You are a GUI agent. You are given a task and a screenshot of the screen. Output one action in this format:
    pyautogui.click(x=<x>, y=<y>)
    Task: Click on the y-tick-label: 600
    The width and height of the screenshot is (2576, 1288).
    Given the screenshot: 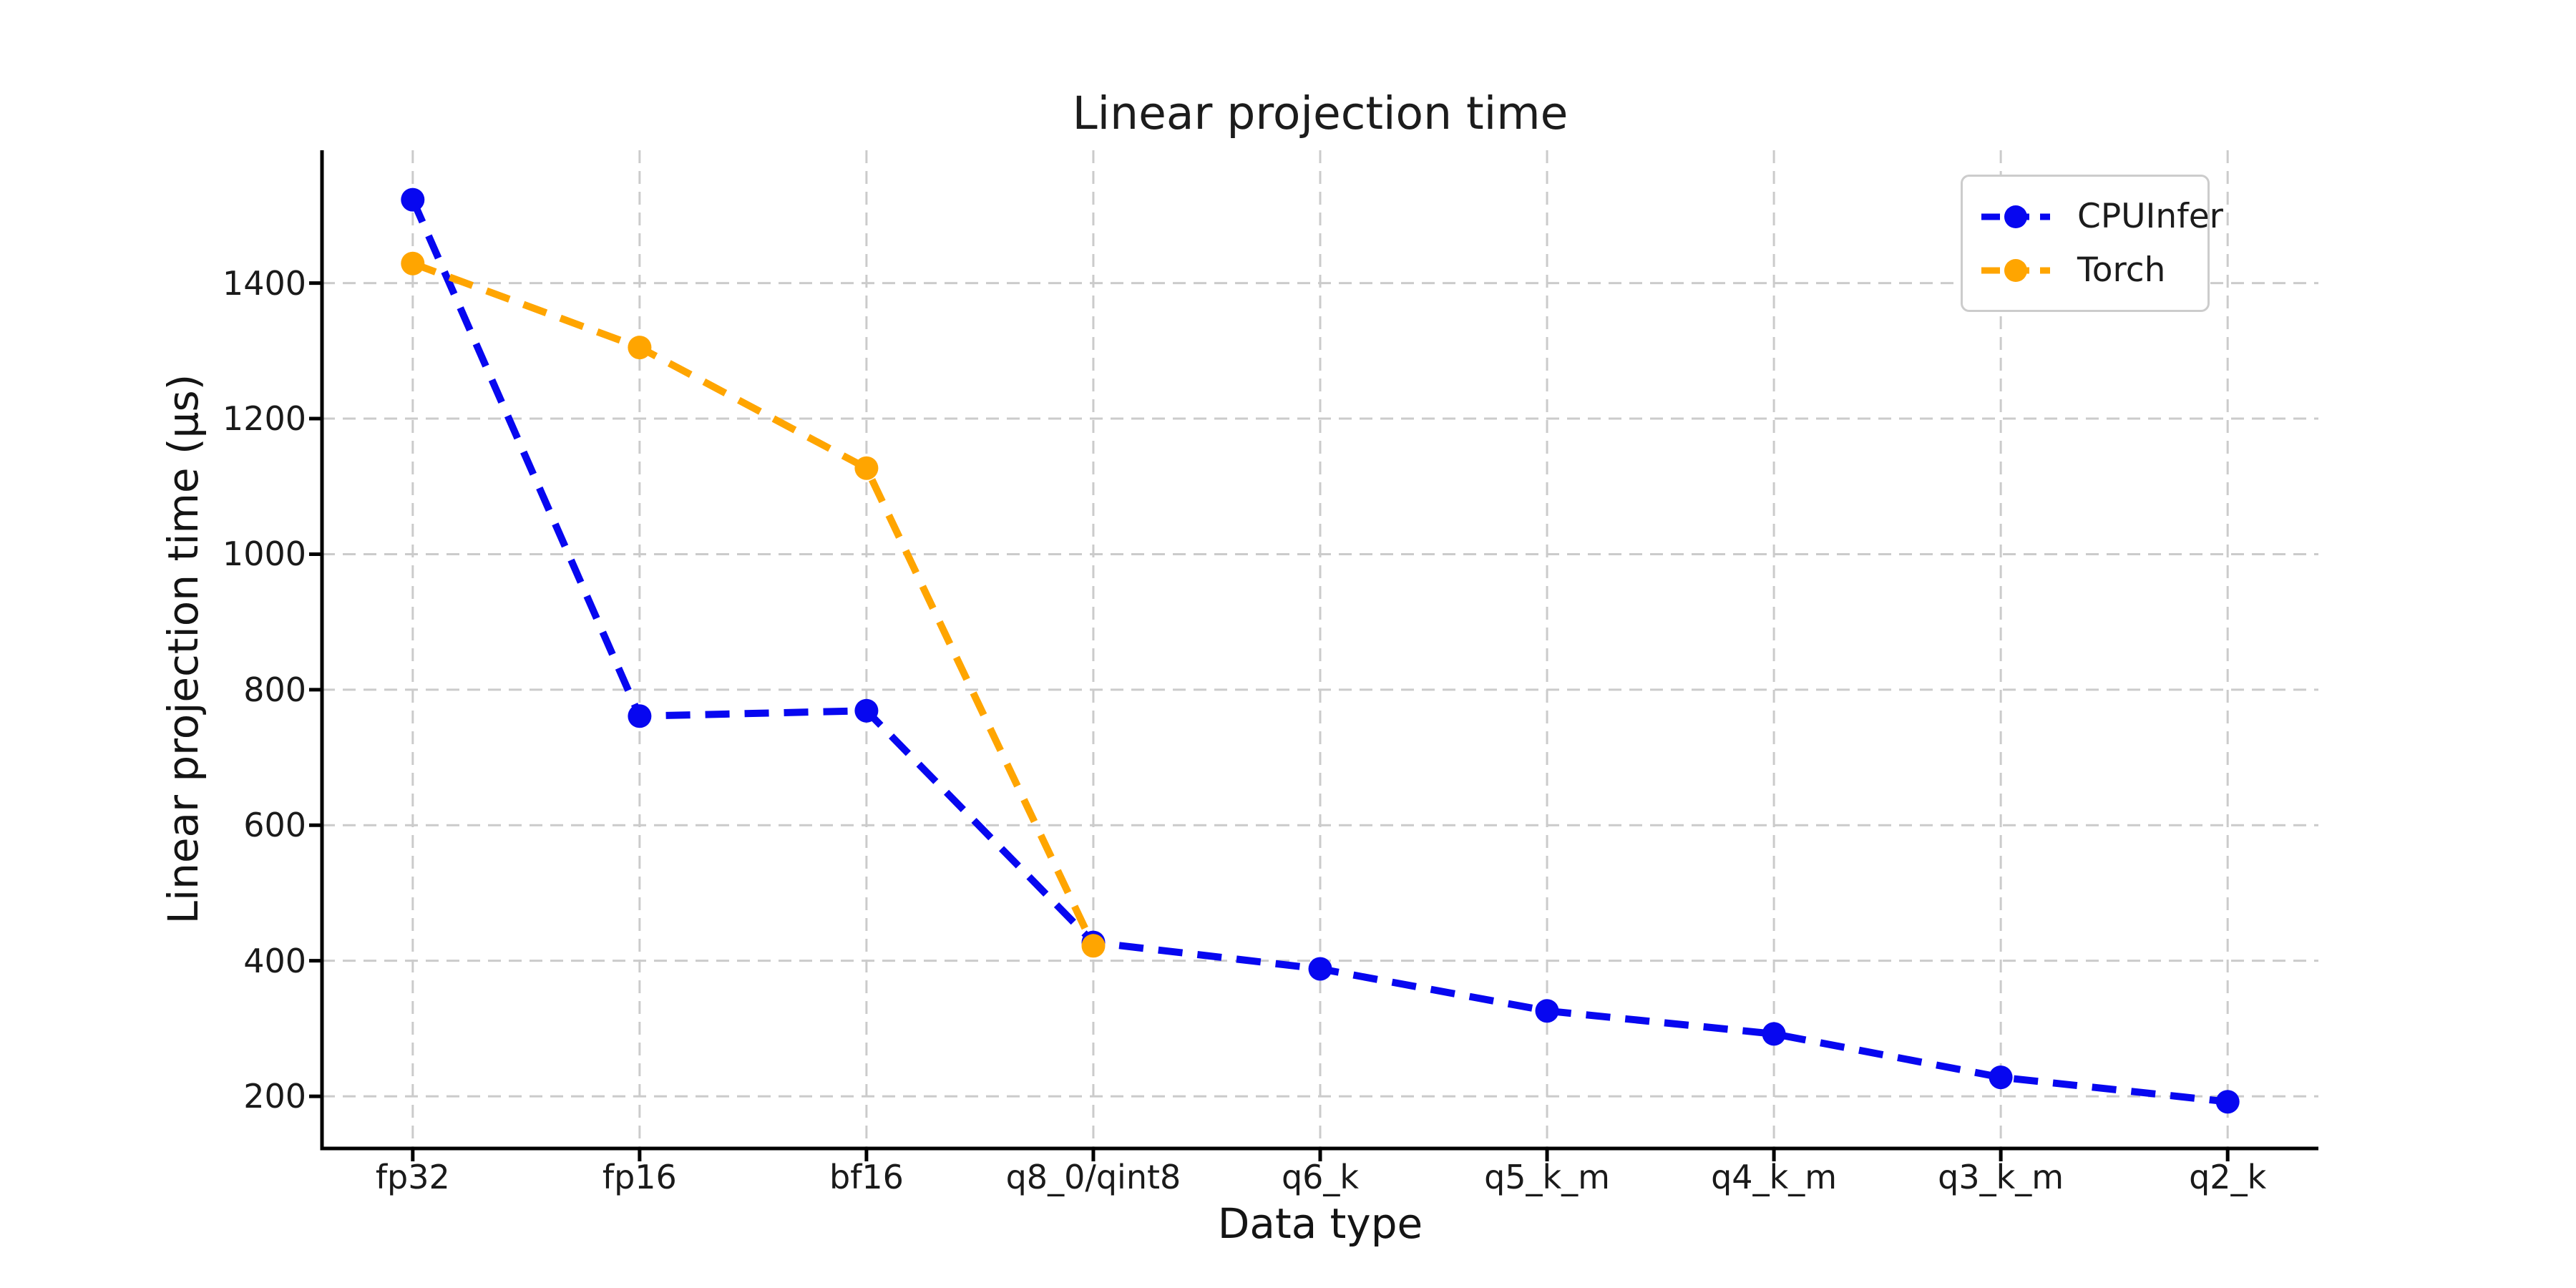 What is the action you would take?
    pyautogui.click(x=274, y=825)
    